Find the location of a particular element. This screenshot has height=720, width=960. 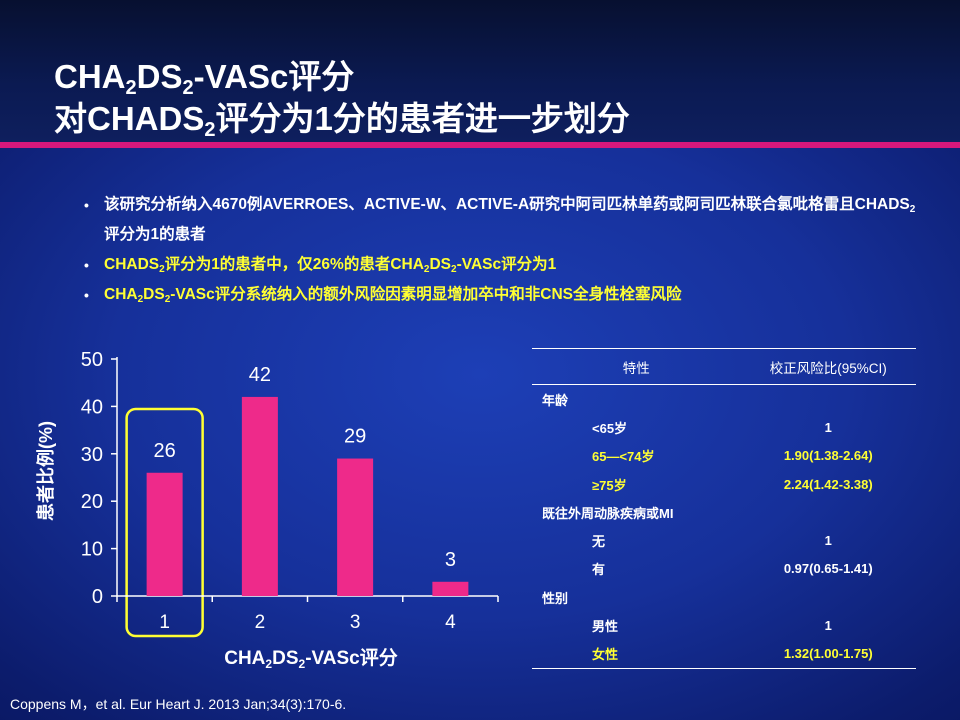

title-divider is located at coordinates (480, 145).